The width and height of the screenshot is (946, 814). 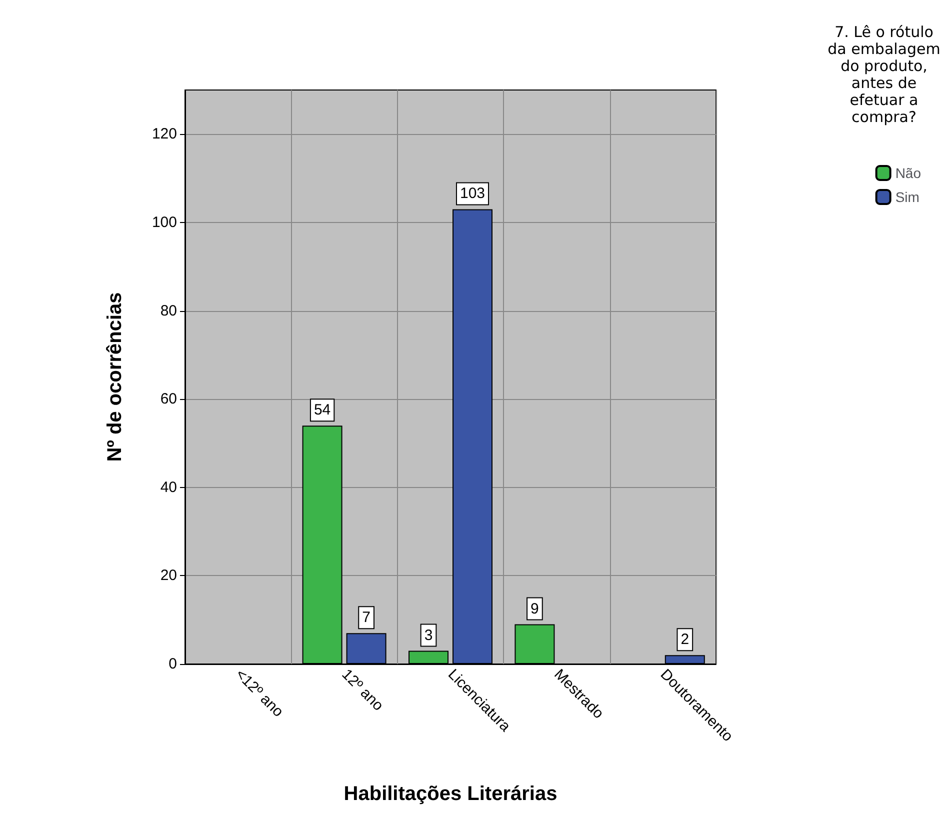 What do you see at coordinates (172, 664) in the screenshot?
I see `y-tick-label: 0` at bounding box center [172, 664].